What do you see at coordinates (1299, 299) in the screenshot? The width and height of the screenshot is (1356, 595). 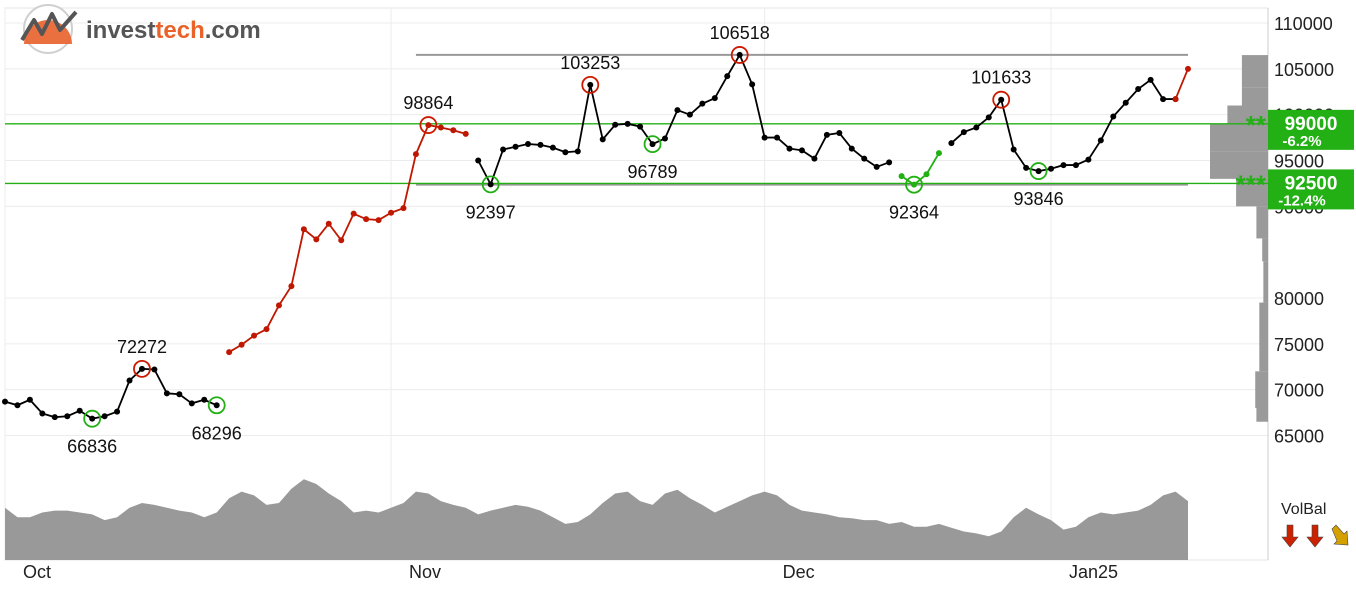 I see `y-tick-label: 80000` at bounding box center [1299, 299].